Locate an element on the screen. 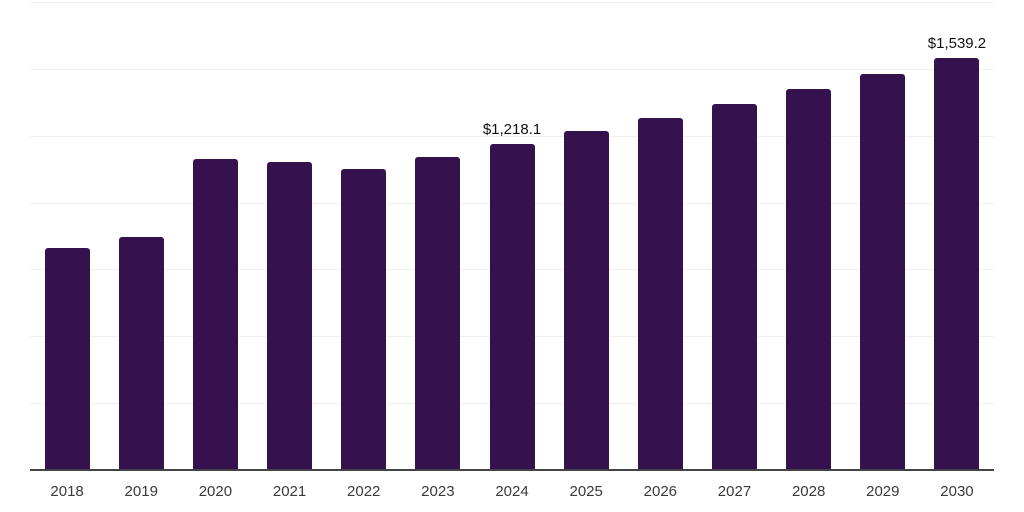 The image size is (1024, 512). bar-slot-2022 is located at coordinates (364, 236).